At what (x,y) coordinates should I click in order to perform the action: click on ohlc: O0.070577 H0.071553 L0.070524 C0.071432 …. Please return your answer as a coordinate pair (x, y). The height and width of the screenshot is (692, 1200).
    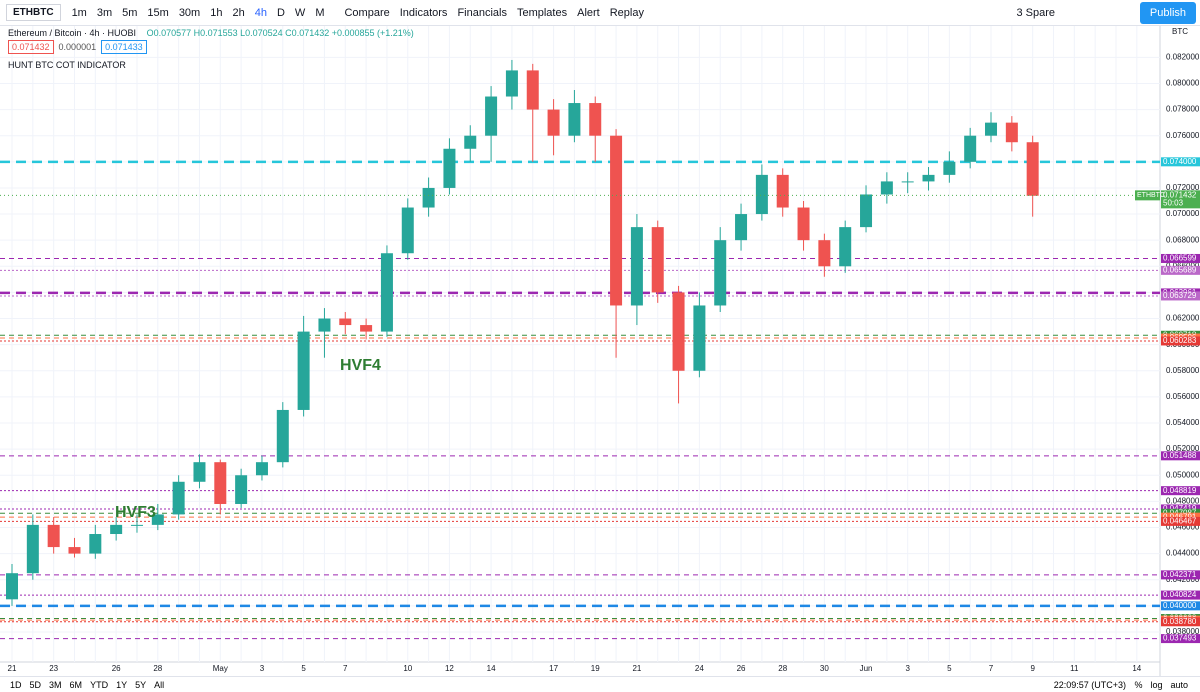
    Looking at the image, I should click on (280, 33).